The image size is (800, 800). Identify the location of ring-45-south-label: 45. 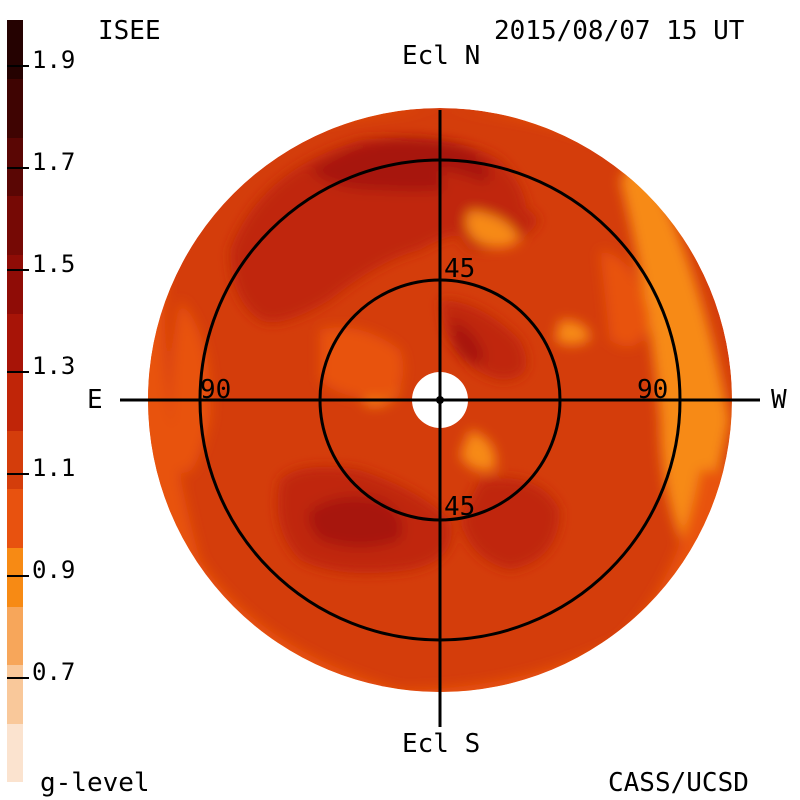
(460, 507).